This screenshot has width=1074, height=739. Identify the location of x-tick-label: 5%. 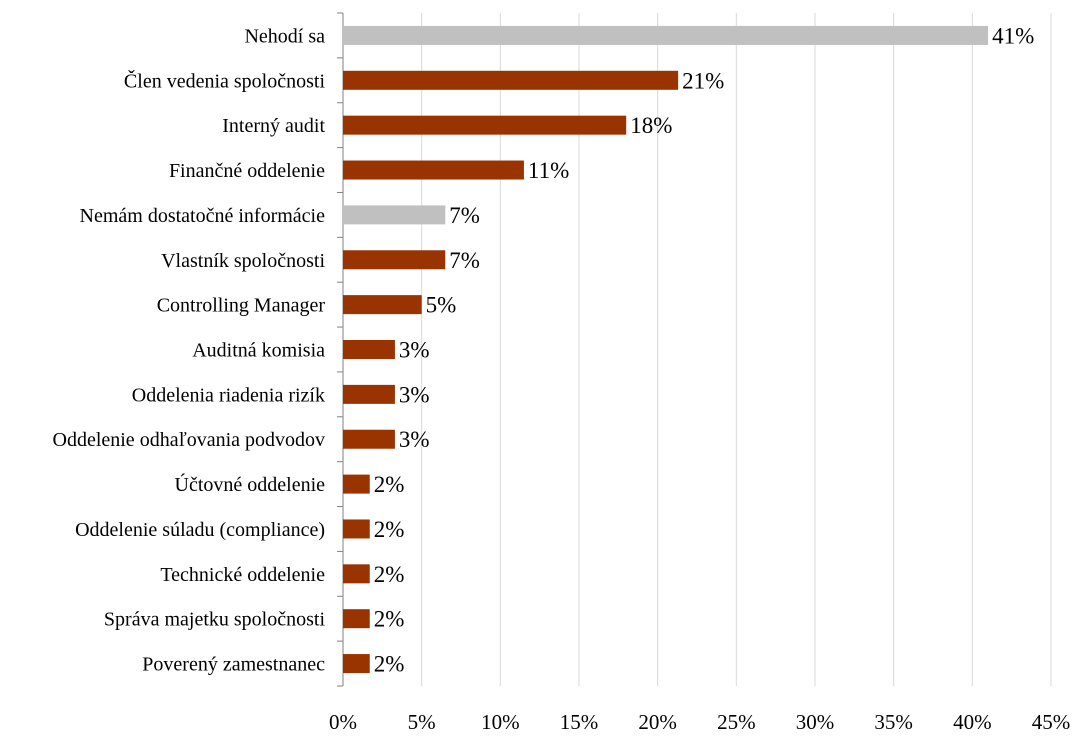
(422, 722).